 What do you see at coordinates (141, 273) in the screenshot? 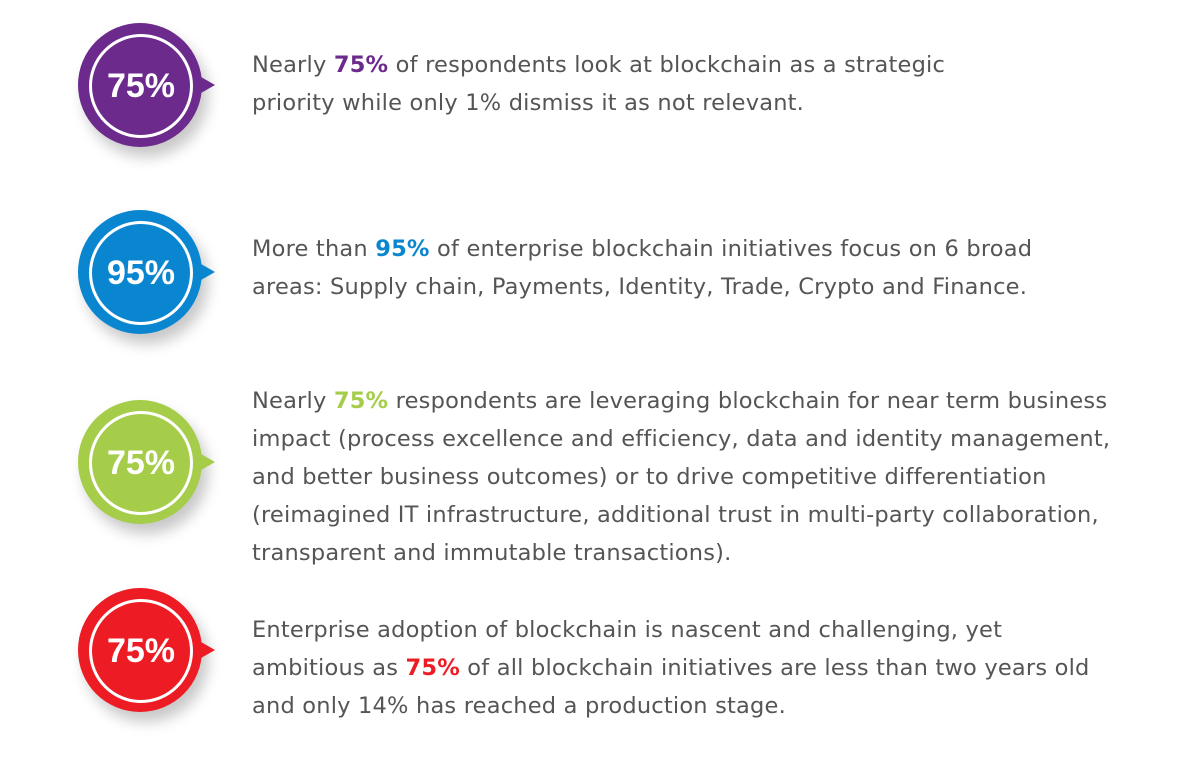
I see `badge-value: 95%` at bounding box center [141, 273].